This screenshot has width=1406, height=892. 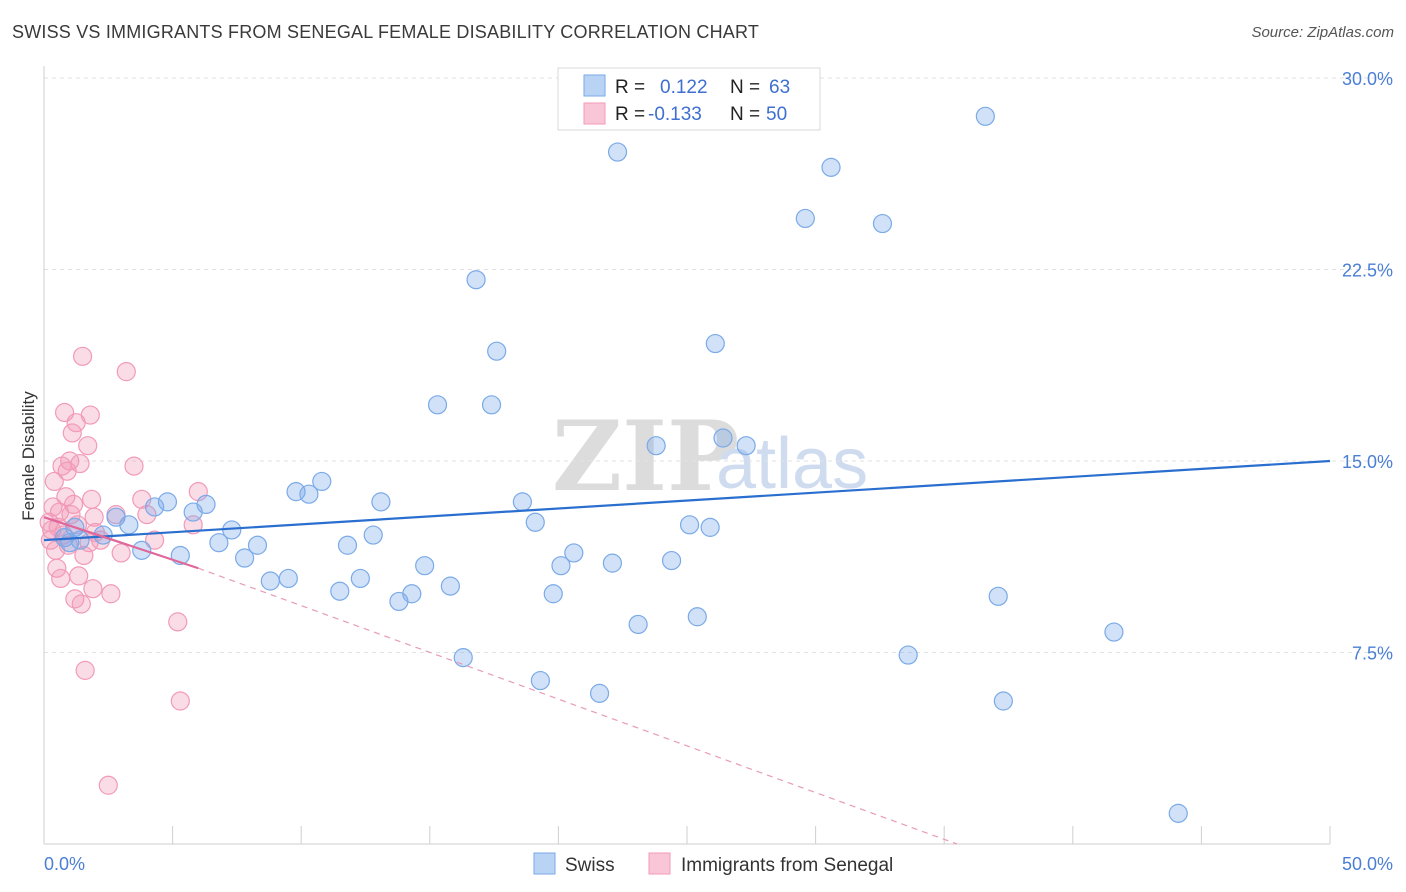 I want to click on legend-senegal-r-value: -0.133, so click(x=675, y=114).